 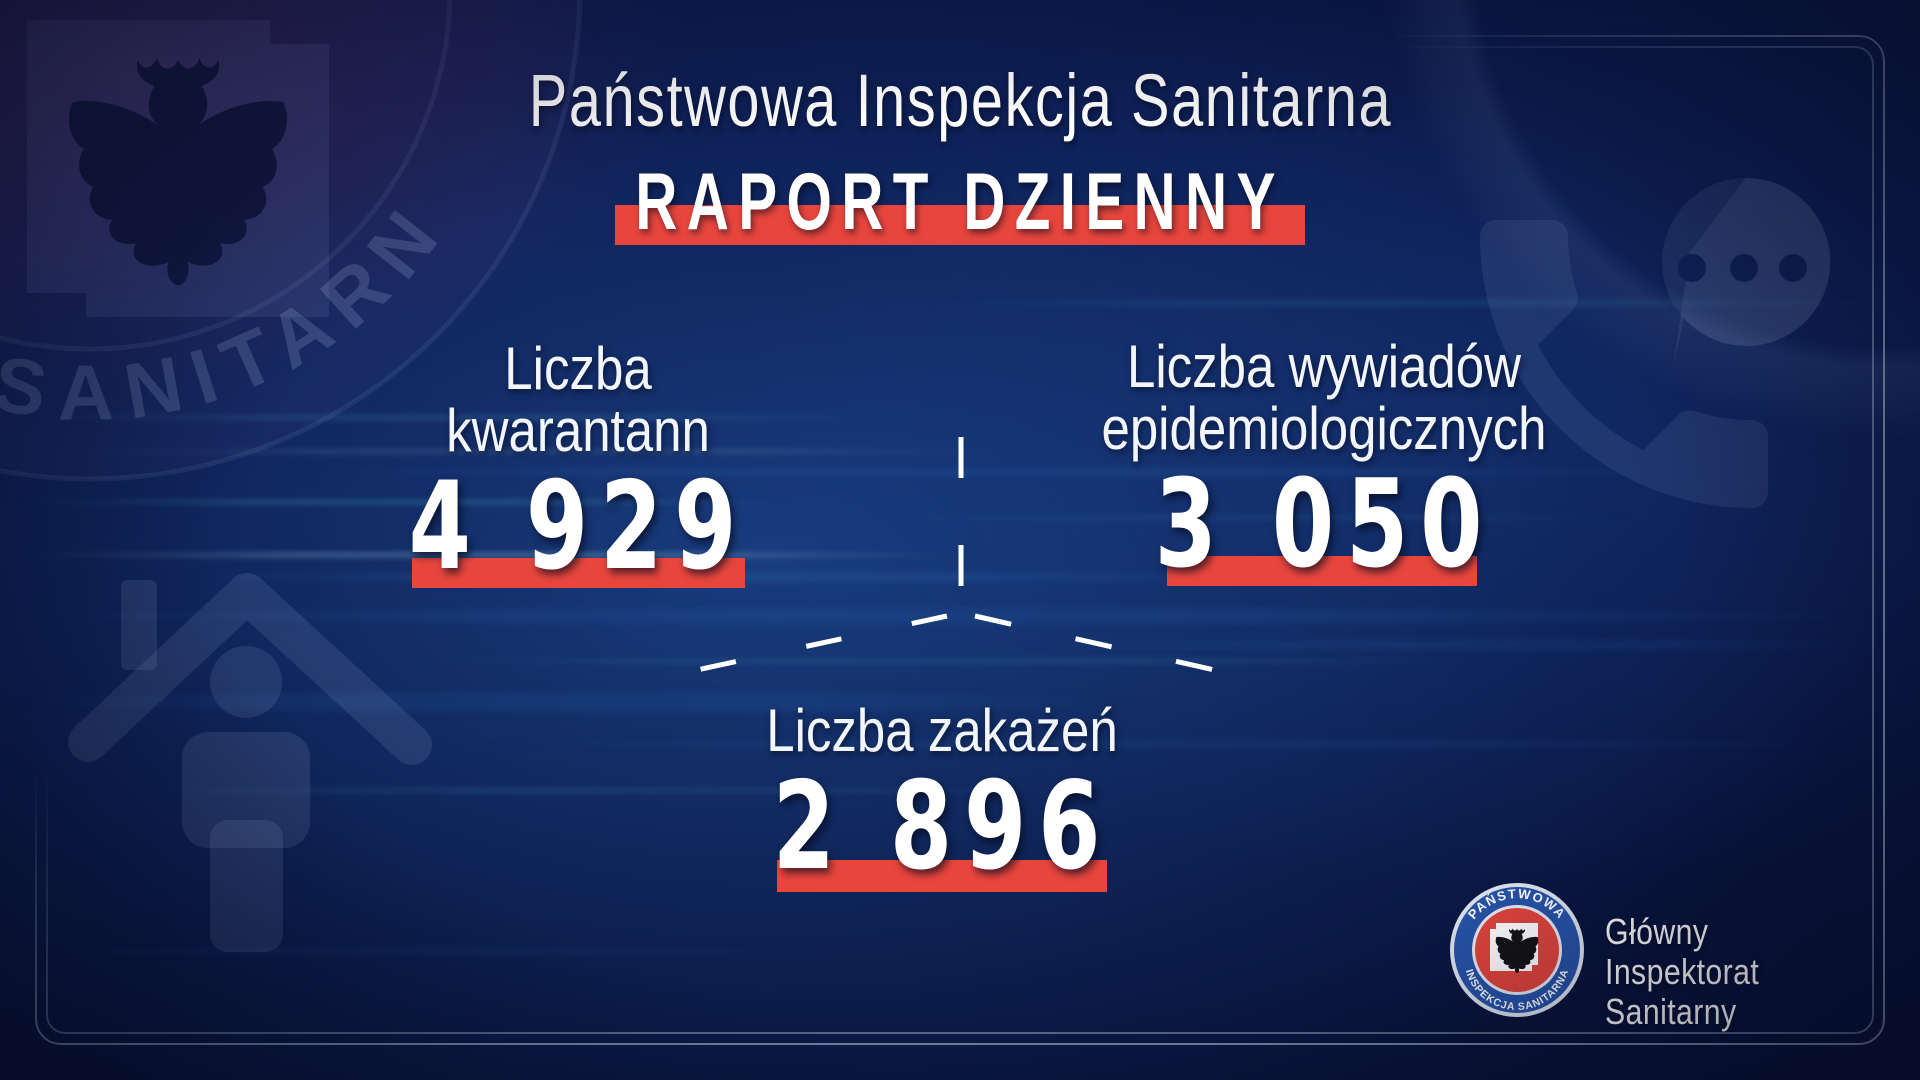 I want to click on stat-infections: Liczba zakażeń 2 896, so click(x=942, y=808).